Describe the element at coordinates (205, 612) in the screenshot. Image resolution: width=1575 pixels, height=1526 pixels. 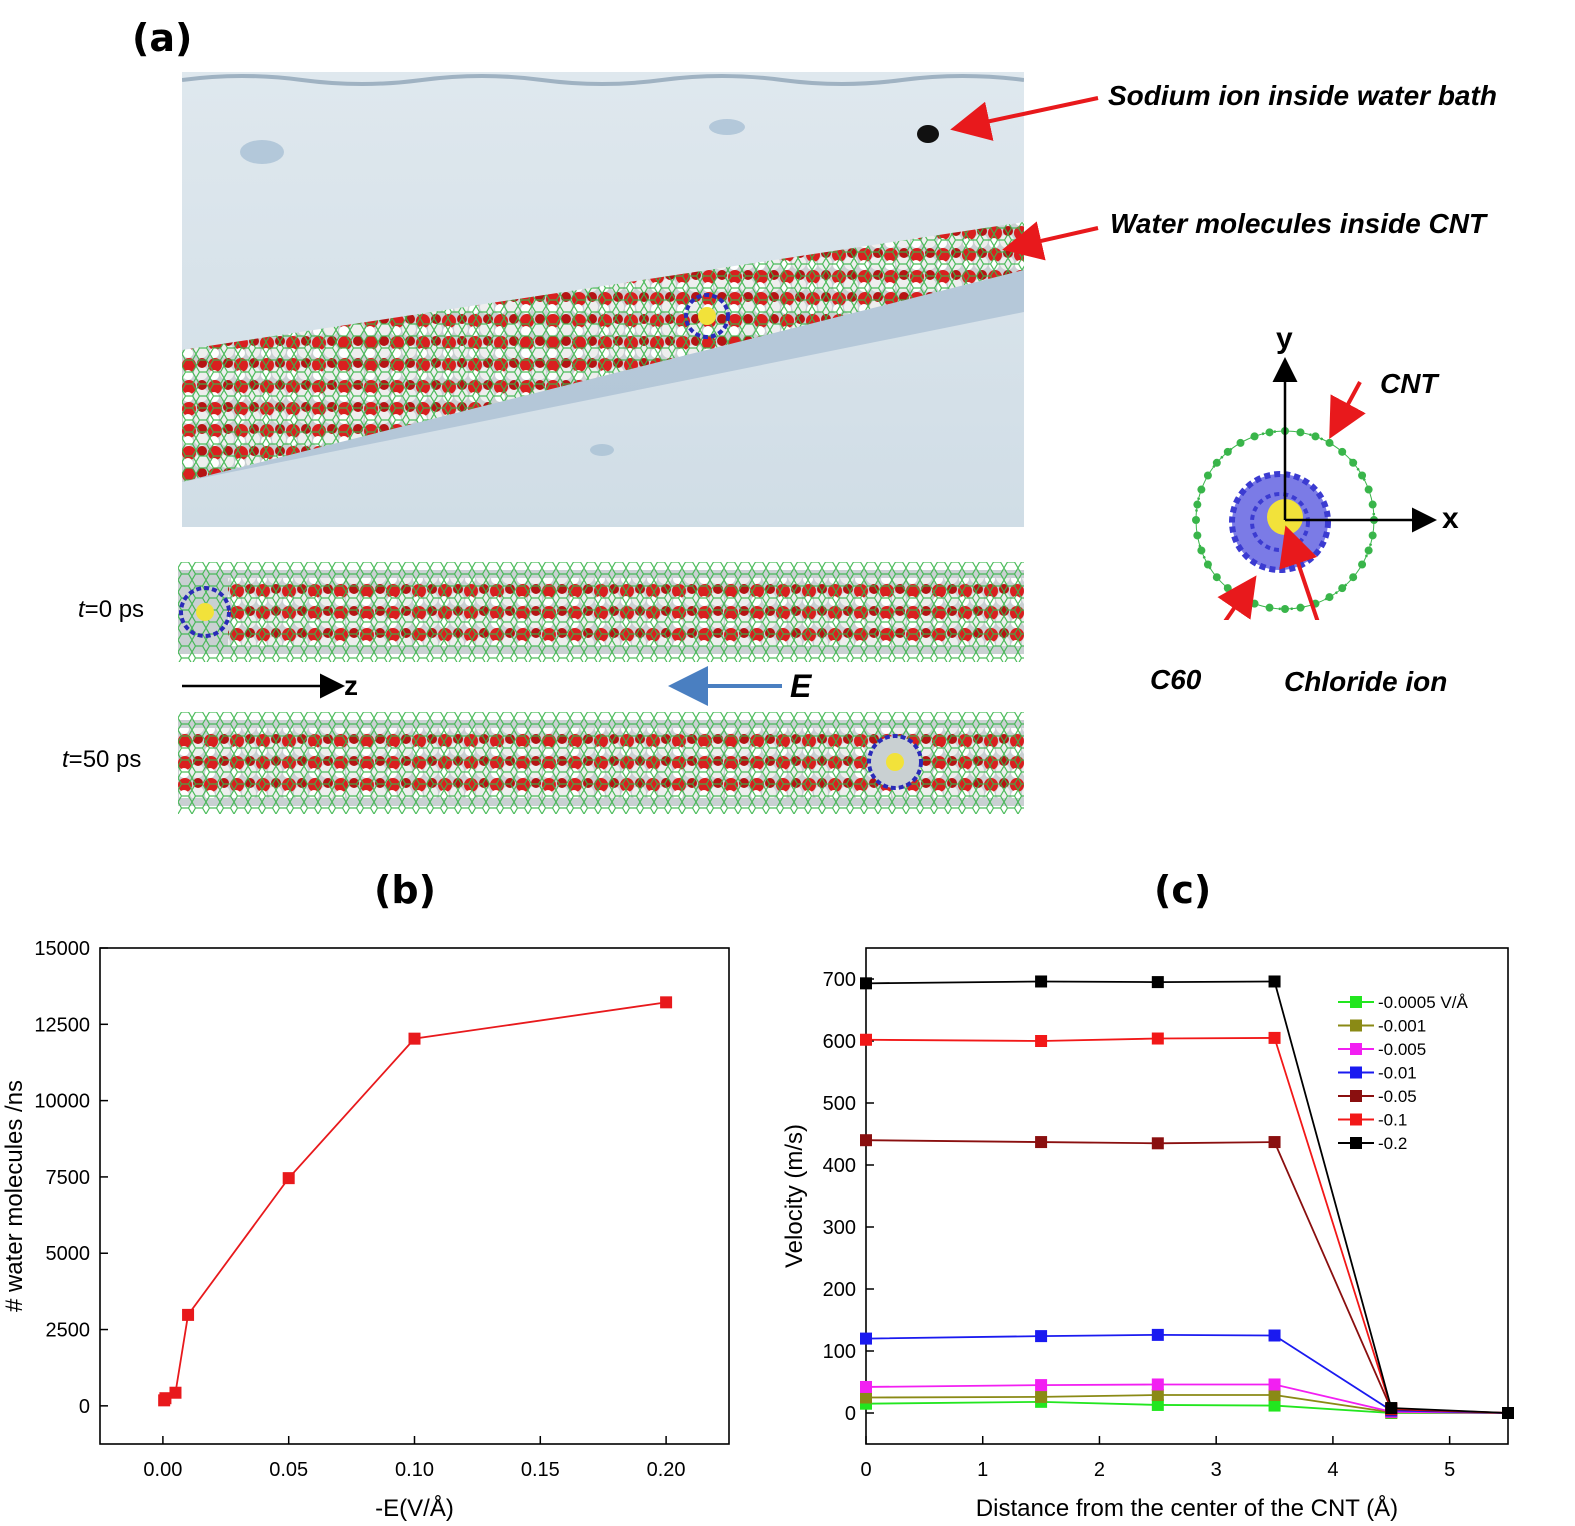
I see `c60-cage-t0` at that location.